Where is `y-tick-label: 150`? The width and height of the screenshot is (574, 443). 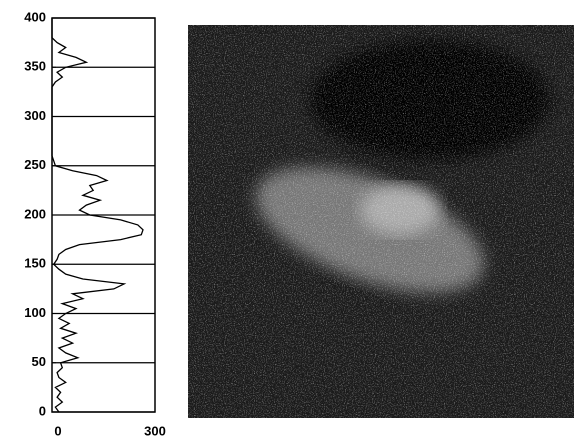
y-tick-label: 150 is located at coordinates (35, 263).